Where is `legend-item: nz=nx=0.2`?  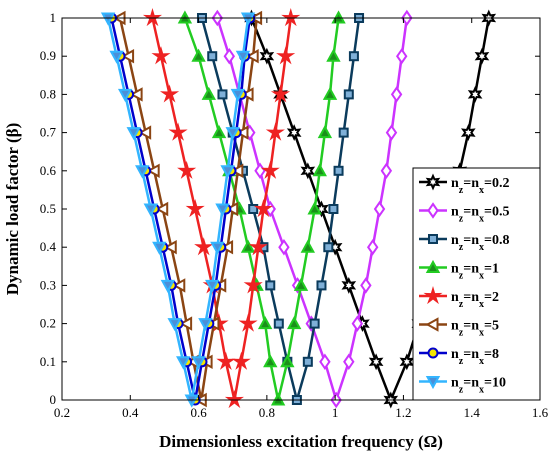
legend-item: nz=nx=0.2 is located at coordinates (464, 184).